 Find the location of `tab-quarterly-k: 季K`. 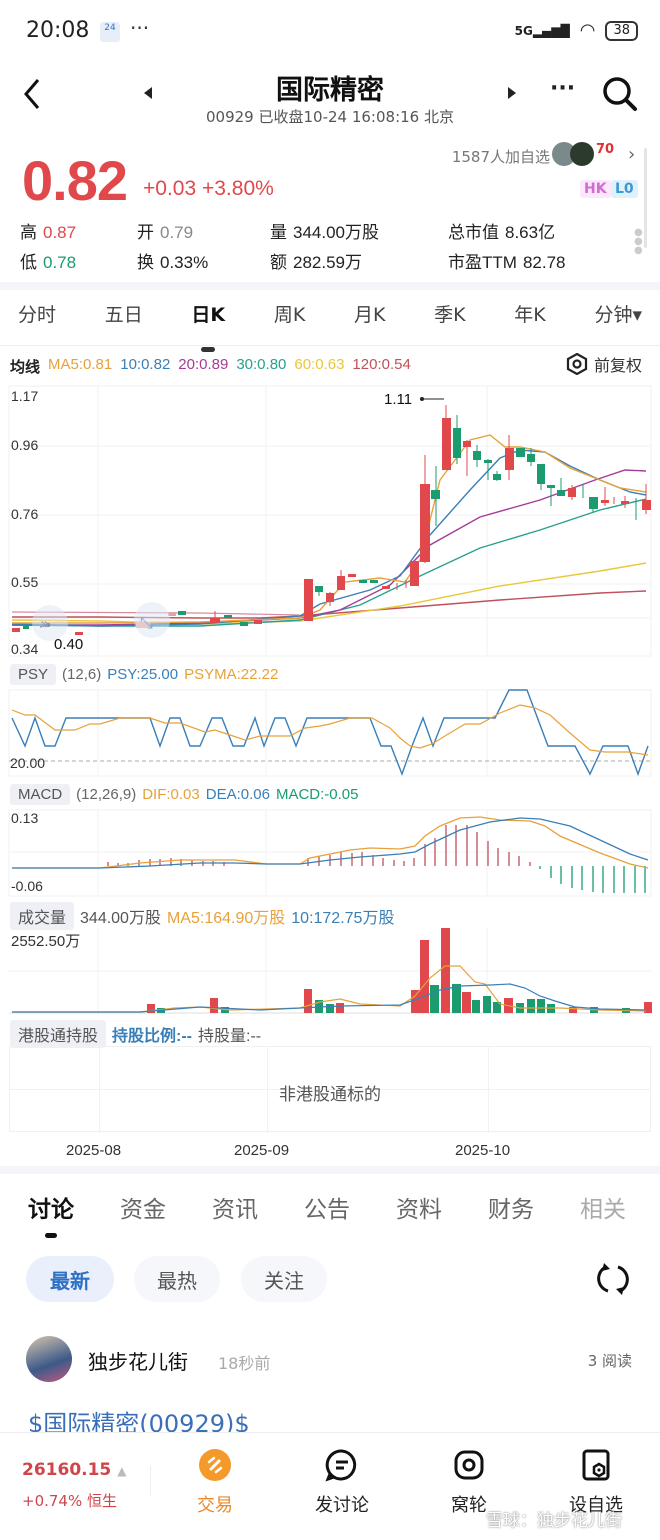

tab-quarterly-k: 季K is located at coordinates (450, 315).